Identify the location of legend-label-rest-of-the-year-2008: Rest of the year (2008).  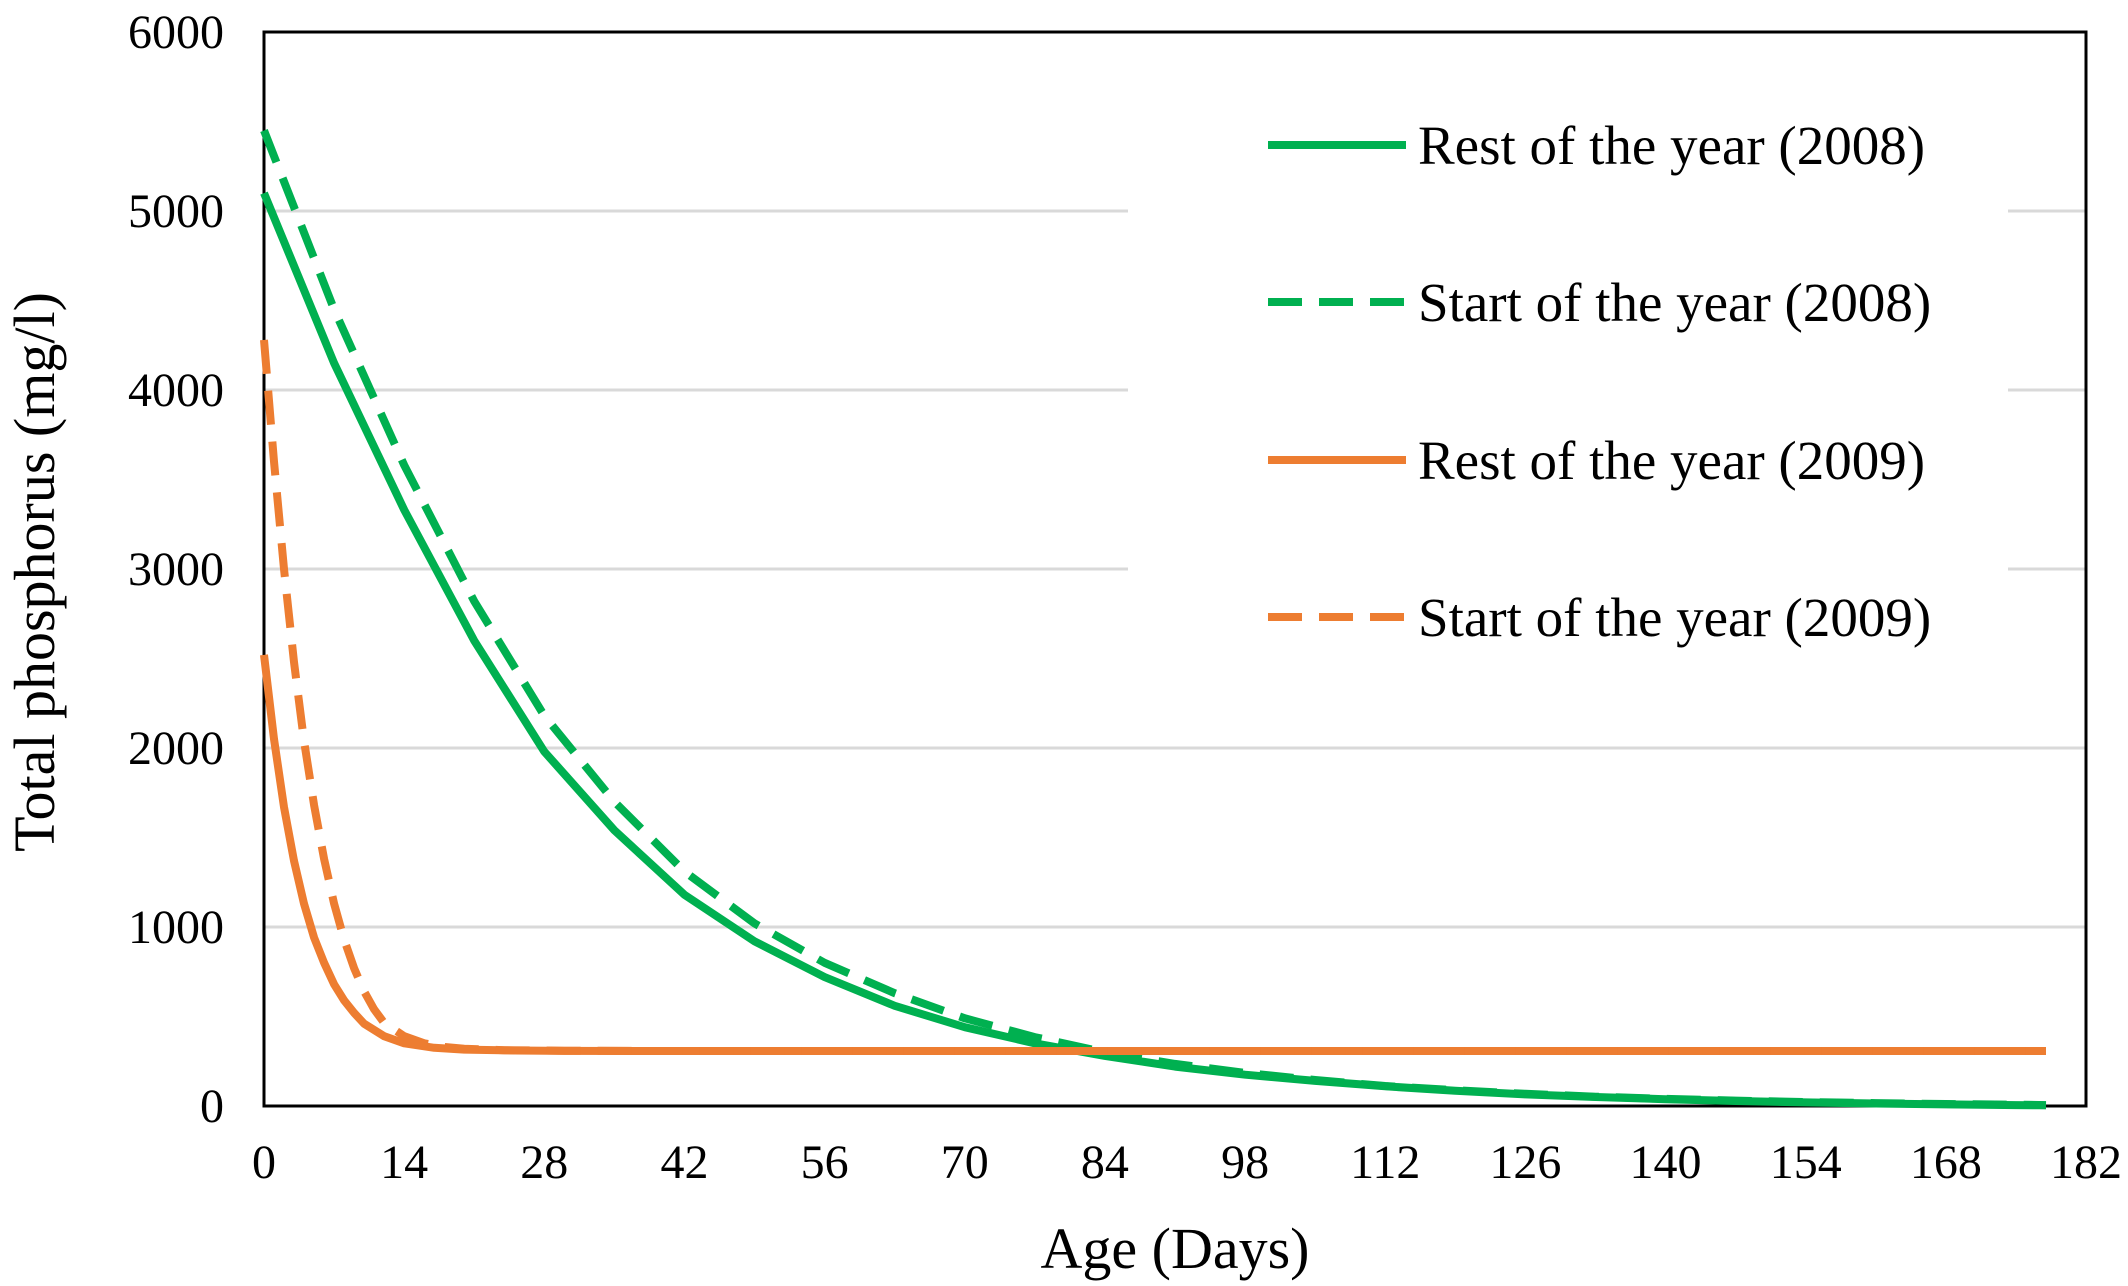
(1671, 145).